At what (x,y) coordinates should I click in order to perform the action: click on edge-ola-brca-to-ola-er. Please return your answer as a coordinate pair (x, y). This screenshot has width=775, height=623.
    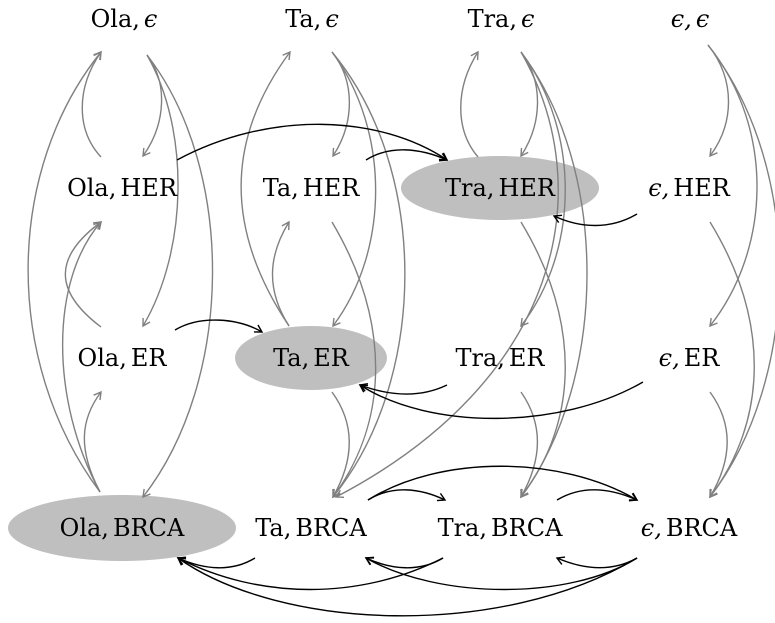
    Looking at the image, I should click on (92, 441).